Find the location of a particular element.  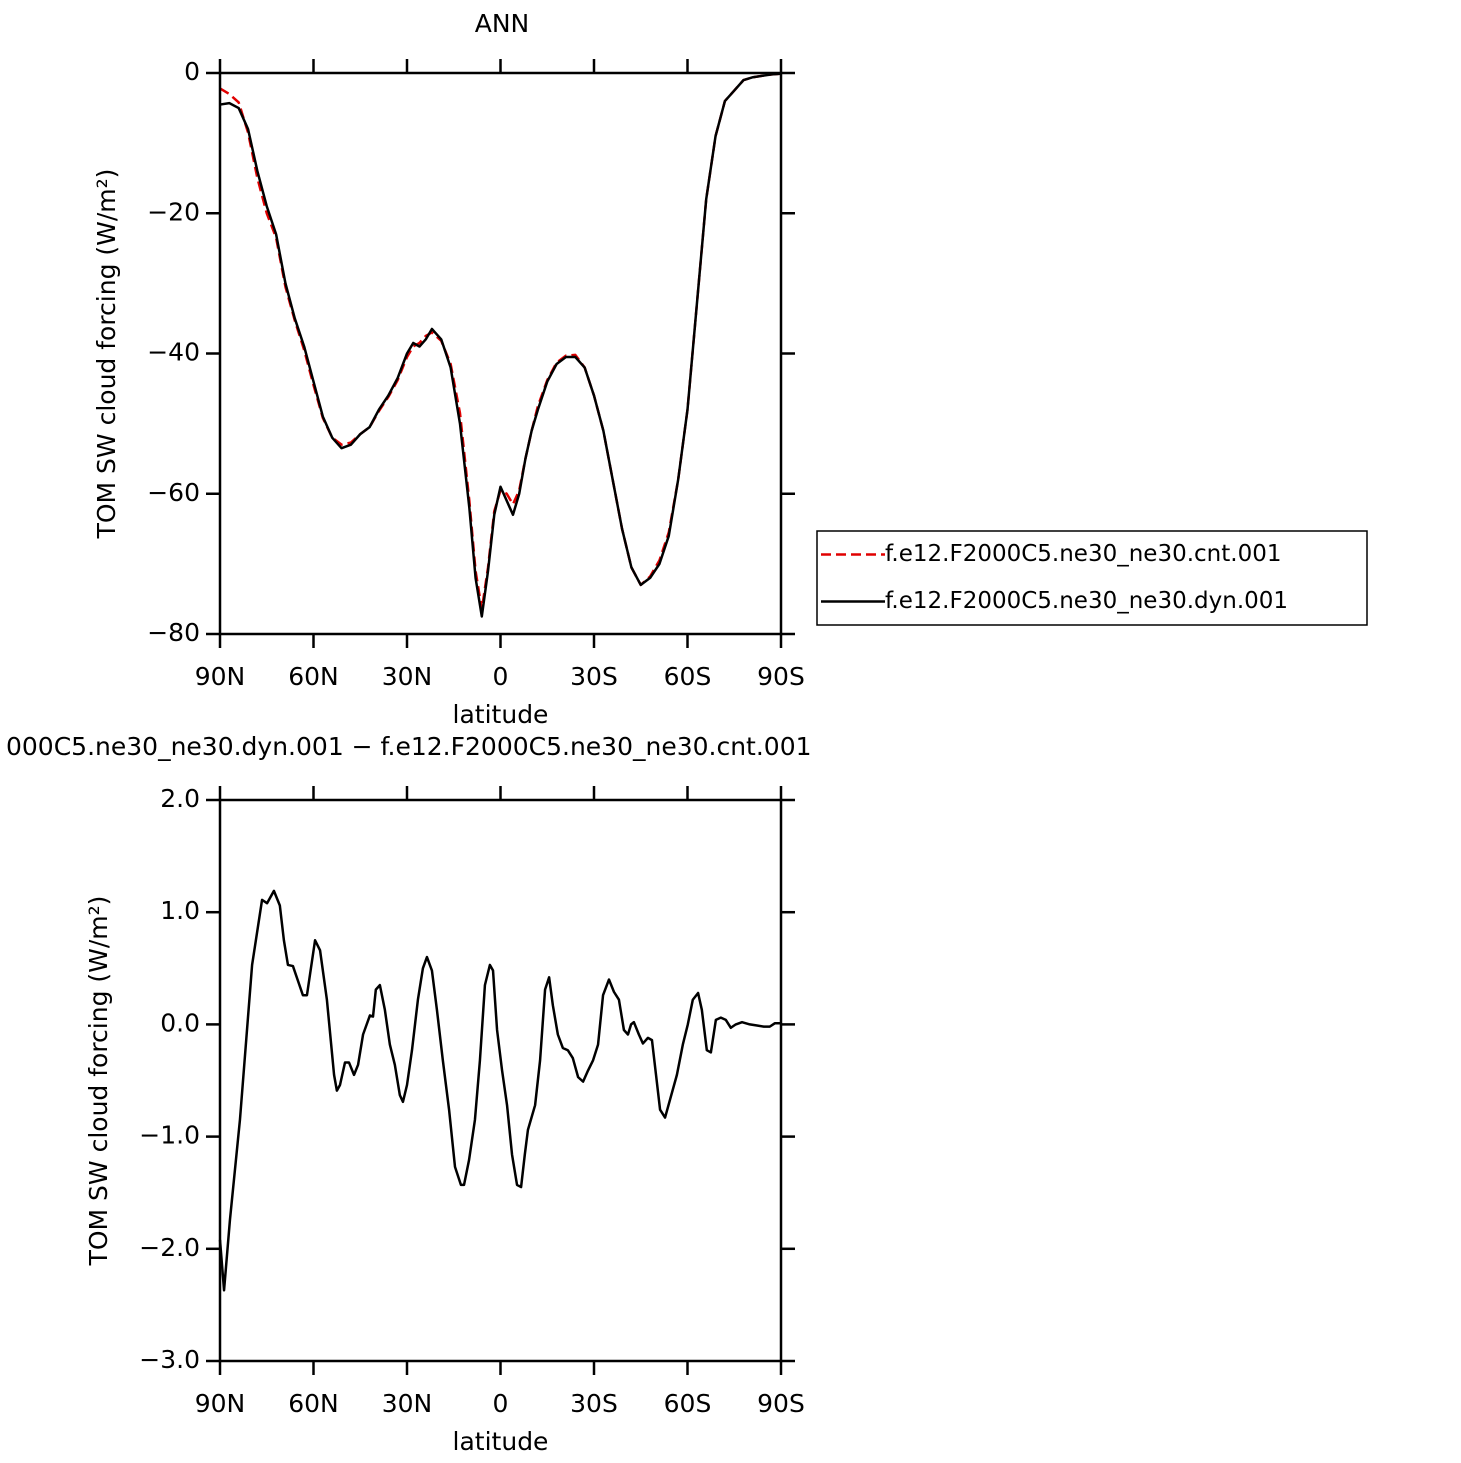

y-tick-label: 1.0 is located at coordinates (180, 910).